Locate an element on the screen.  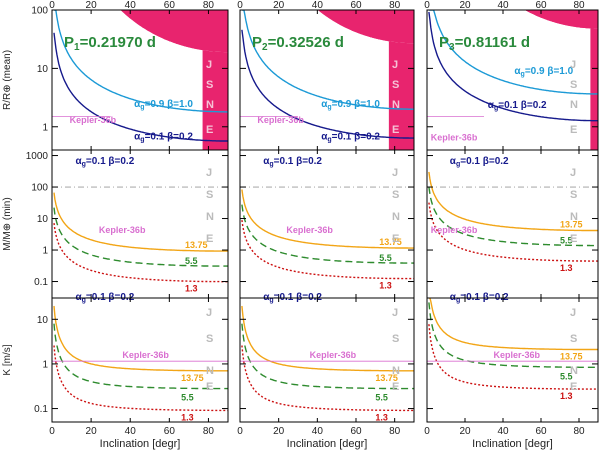
alpha09-curve is located at coordinates (141, 61).